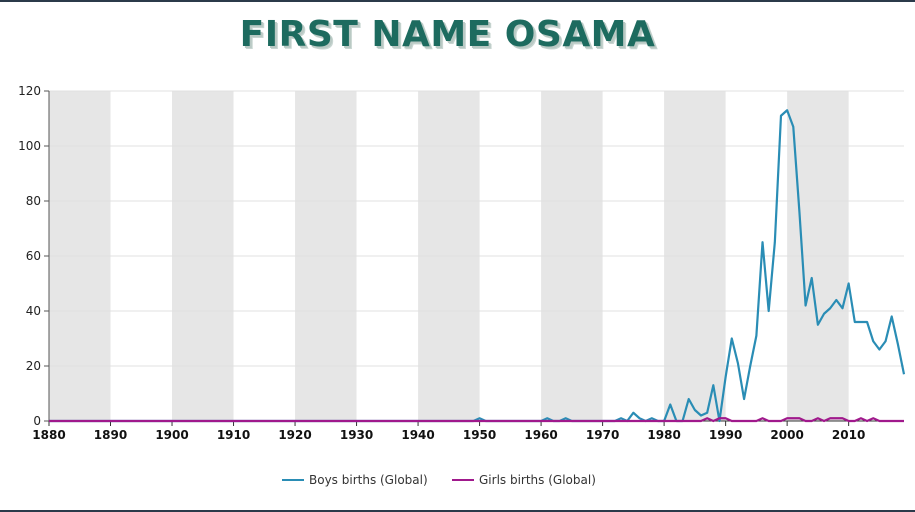  What do you see at coordinates (463, 480) in the screenshot?
I see `legend-swatch-girls` at bounding box center [463, 480].